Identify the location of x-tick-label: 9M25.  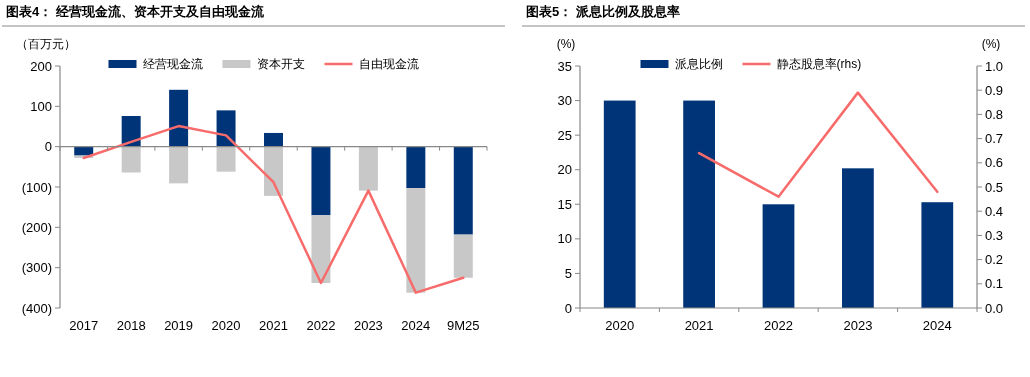
(463, 325).